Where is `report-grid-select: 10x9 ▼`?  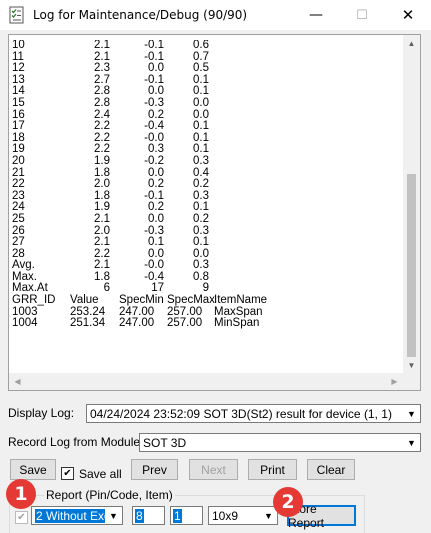
report-grid-select: 10x9 ▼ is located at coordinates (243, 515).